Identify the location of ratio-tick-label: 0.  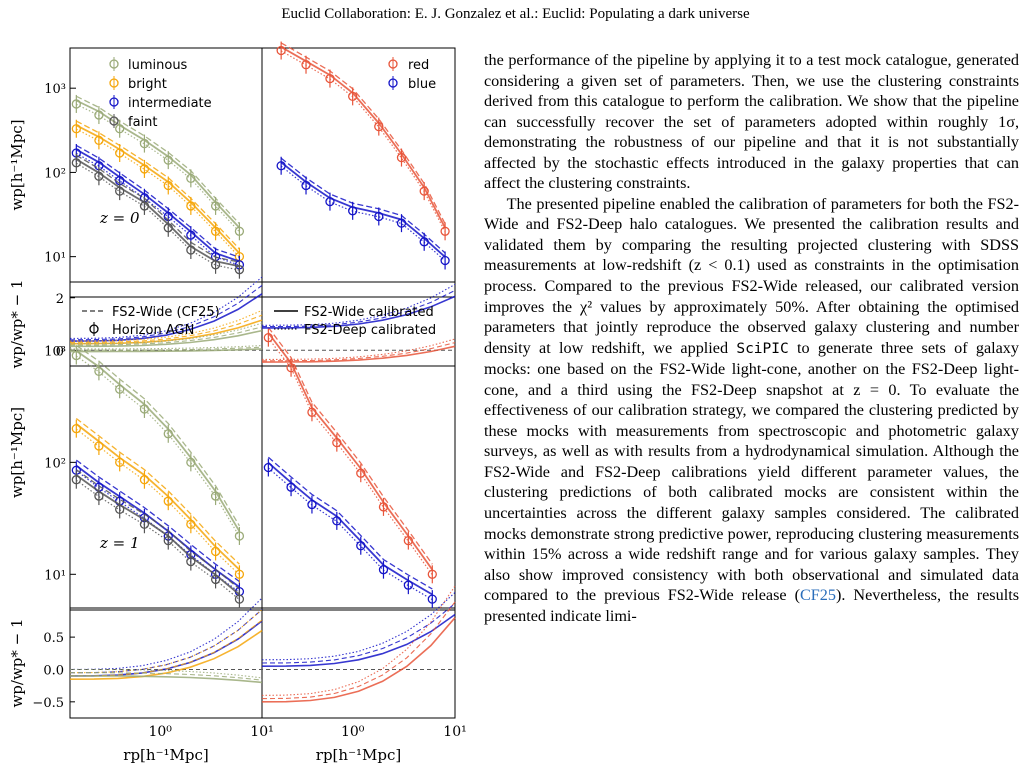
(60, 351).